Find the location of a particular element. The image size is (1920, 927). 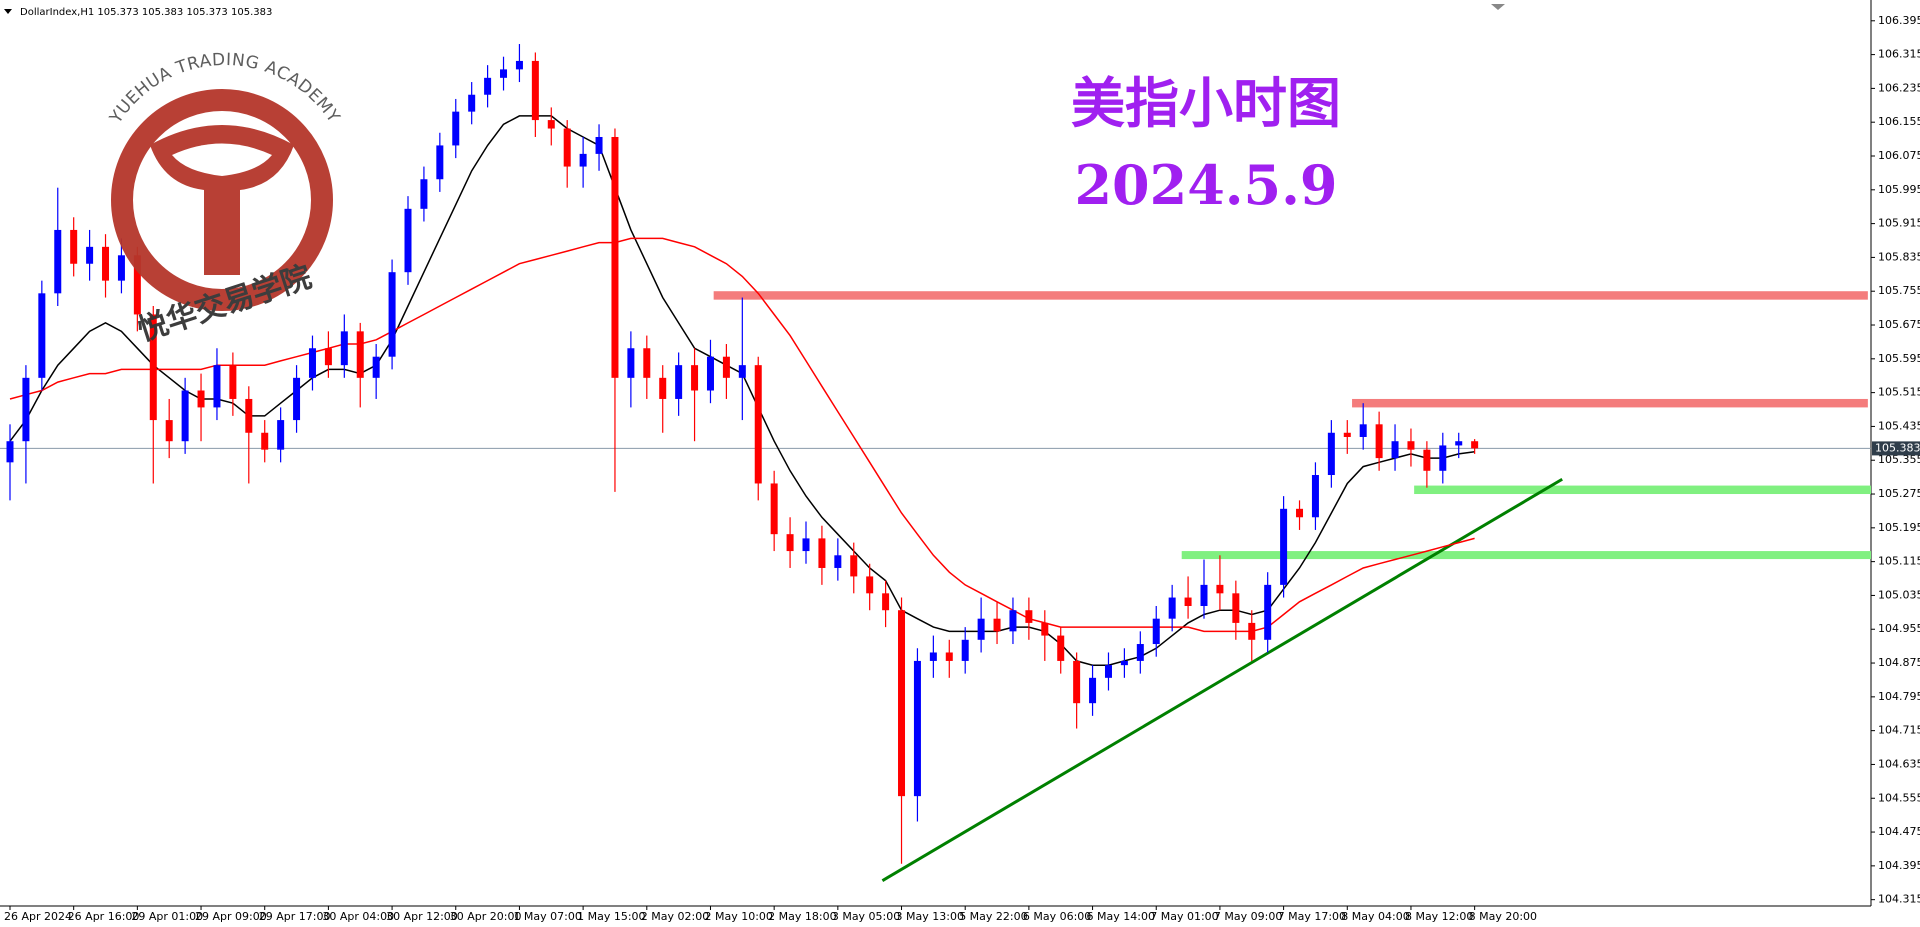

scroll-marker is located at coordinates (1498, 7).